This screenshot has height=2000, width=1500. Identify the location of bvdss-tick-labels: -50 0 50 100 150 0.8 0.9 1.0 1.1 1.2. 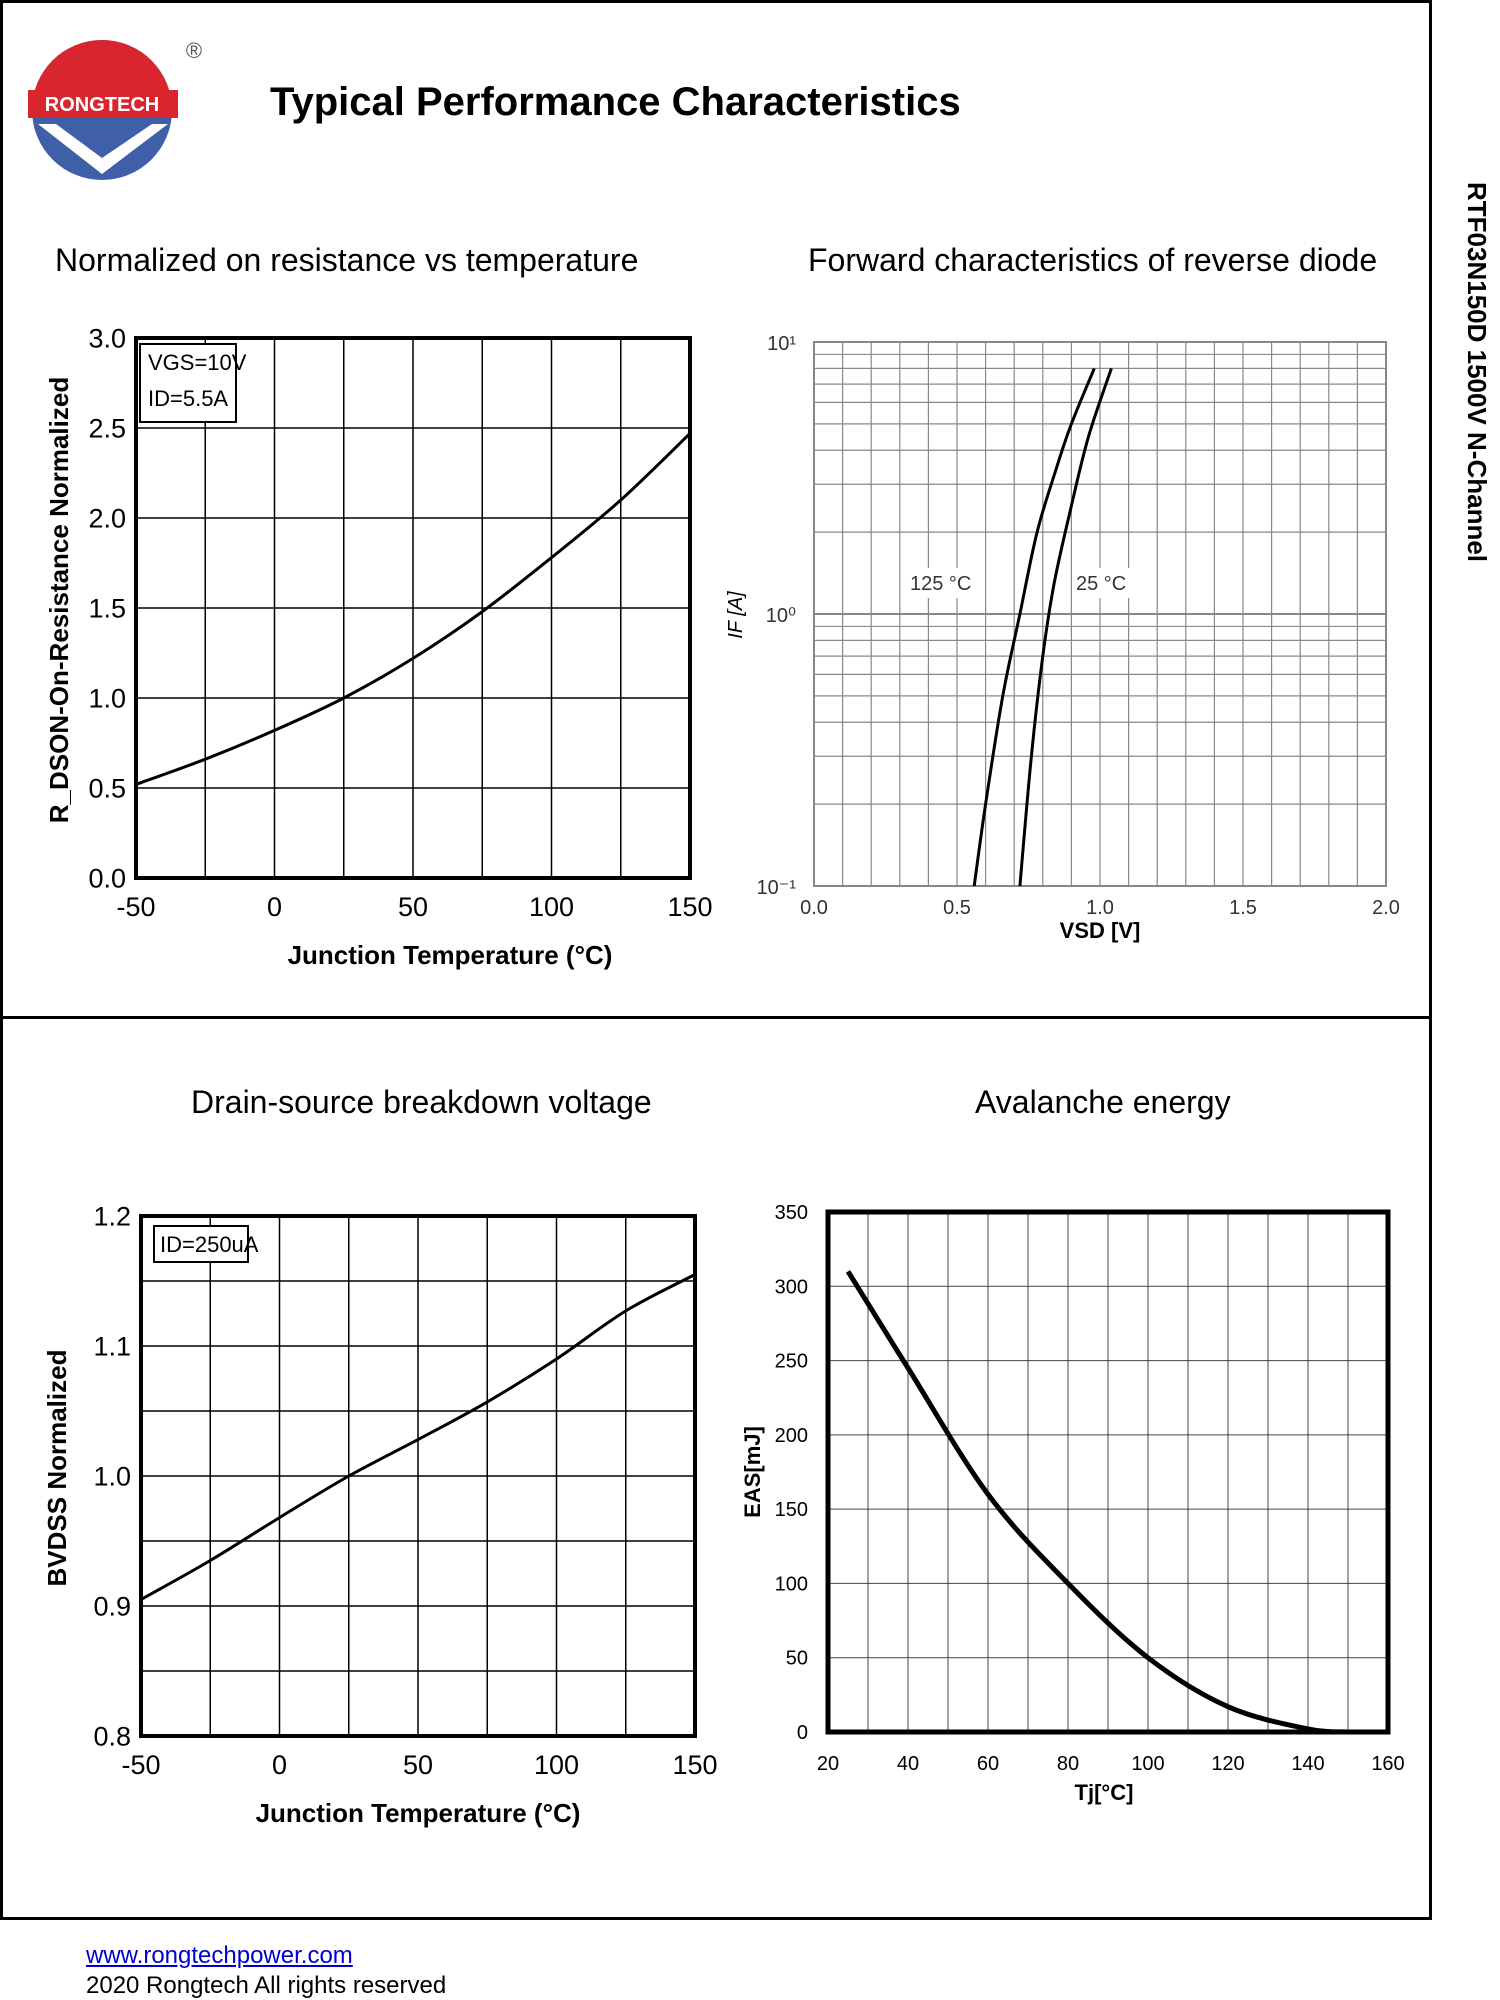
(405, 1490).